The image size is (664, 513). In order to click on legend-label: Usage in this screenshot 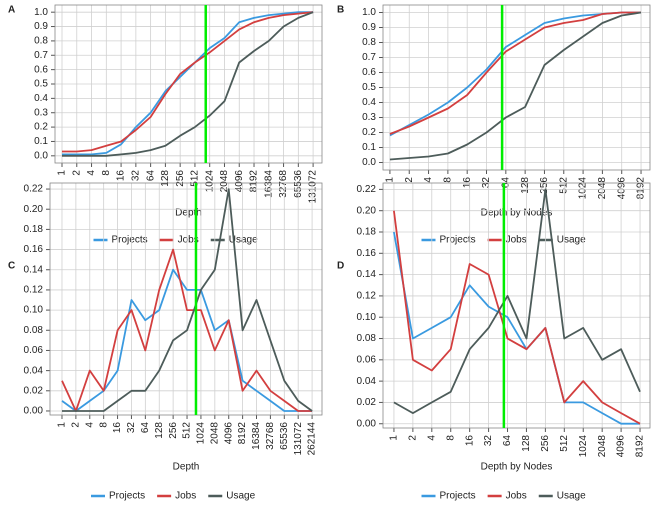, I will do `click(571, 240)`.